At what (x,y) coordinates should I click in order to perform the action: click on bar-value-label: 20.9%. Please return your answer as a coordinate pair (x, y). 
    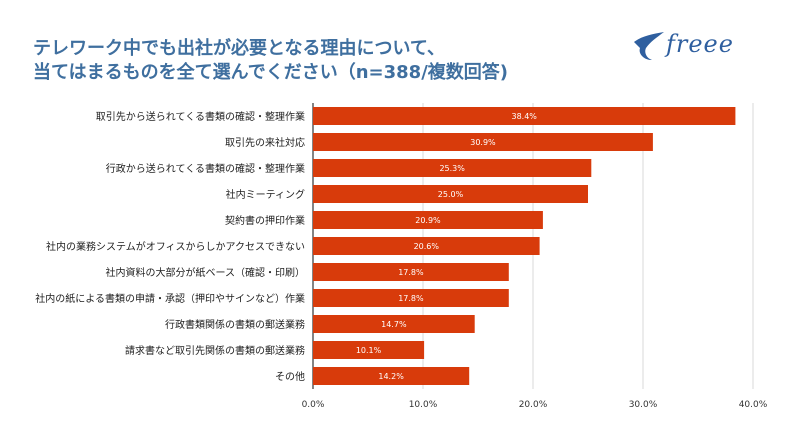
    Looking at the image, I should click on (428, 220).